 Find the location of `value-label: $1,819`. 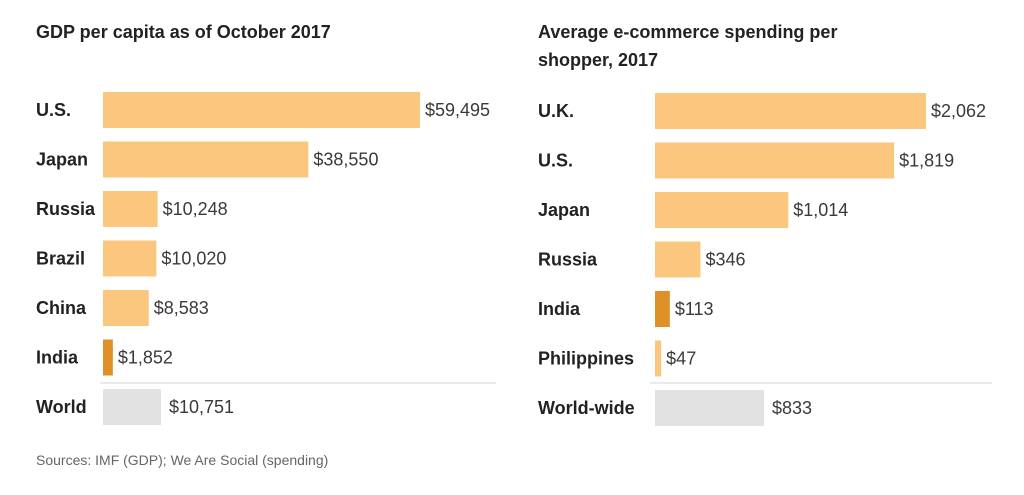

value-label: $1,819 is located at coordinates (926, 161).